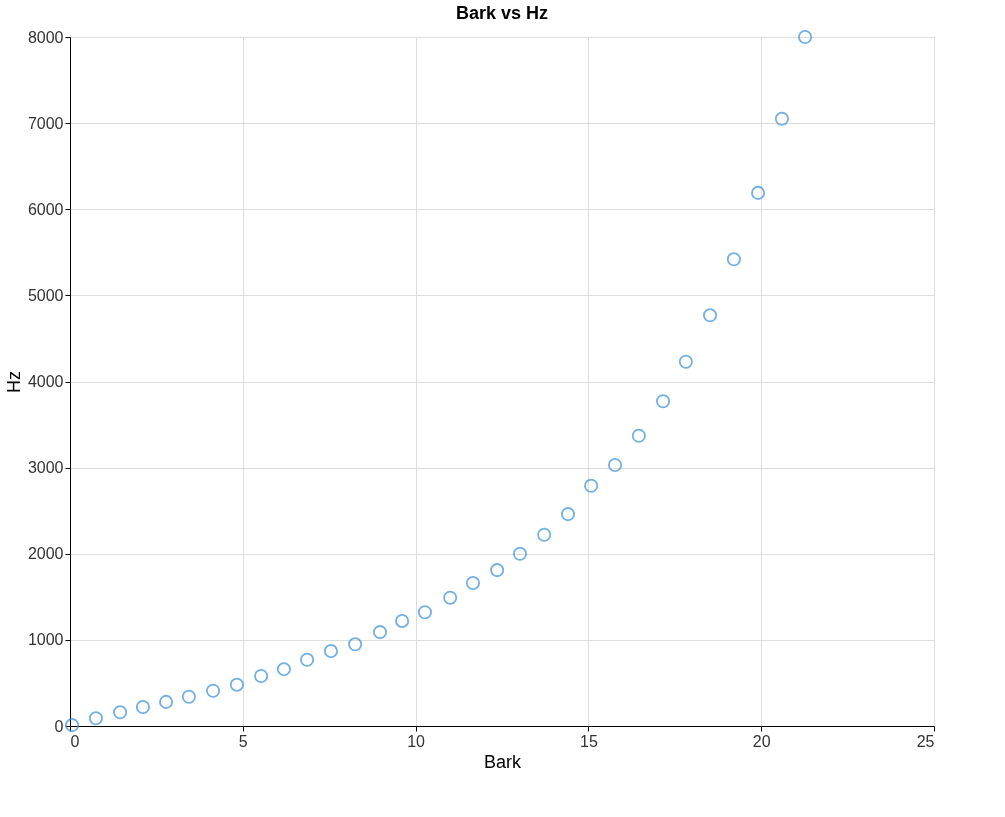  What do you see at coordinates (502, 13) in the screenshot?
I see `chart-title: Bark vs Hz` at bounding box center [502, 13].